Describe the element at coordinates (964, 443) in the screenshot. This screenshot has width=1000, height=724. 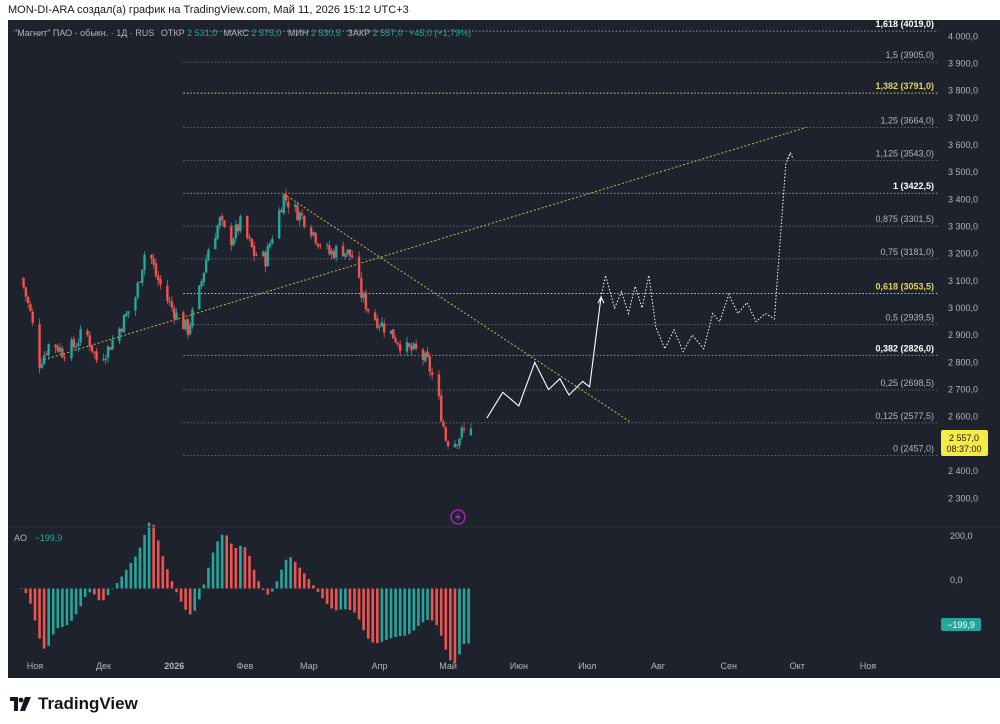
I see `current-price-tag: 2 557,0 08:37:00` at that location.